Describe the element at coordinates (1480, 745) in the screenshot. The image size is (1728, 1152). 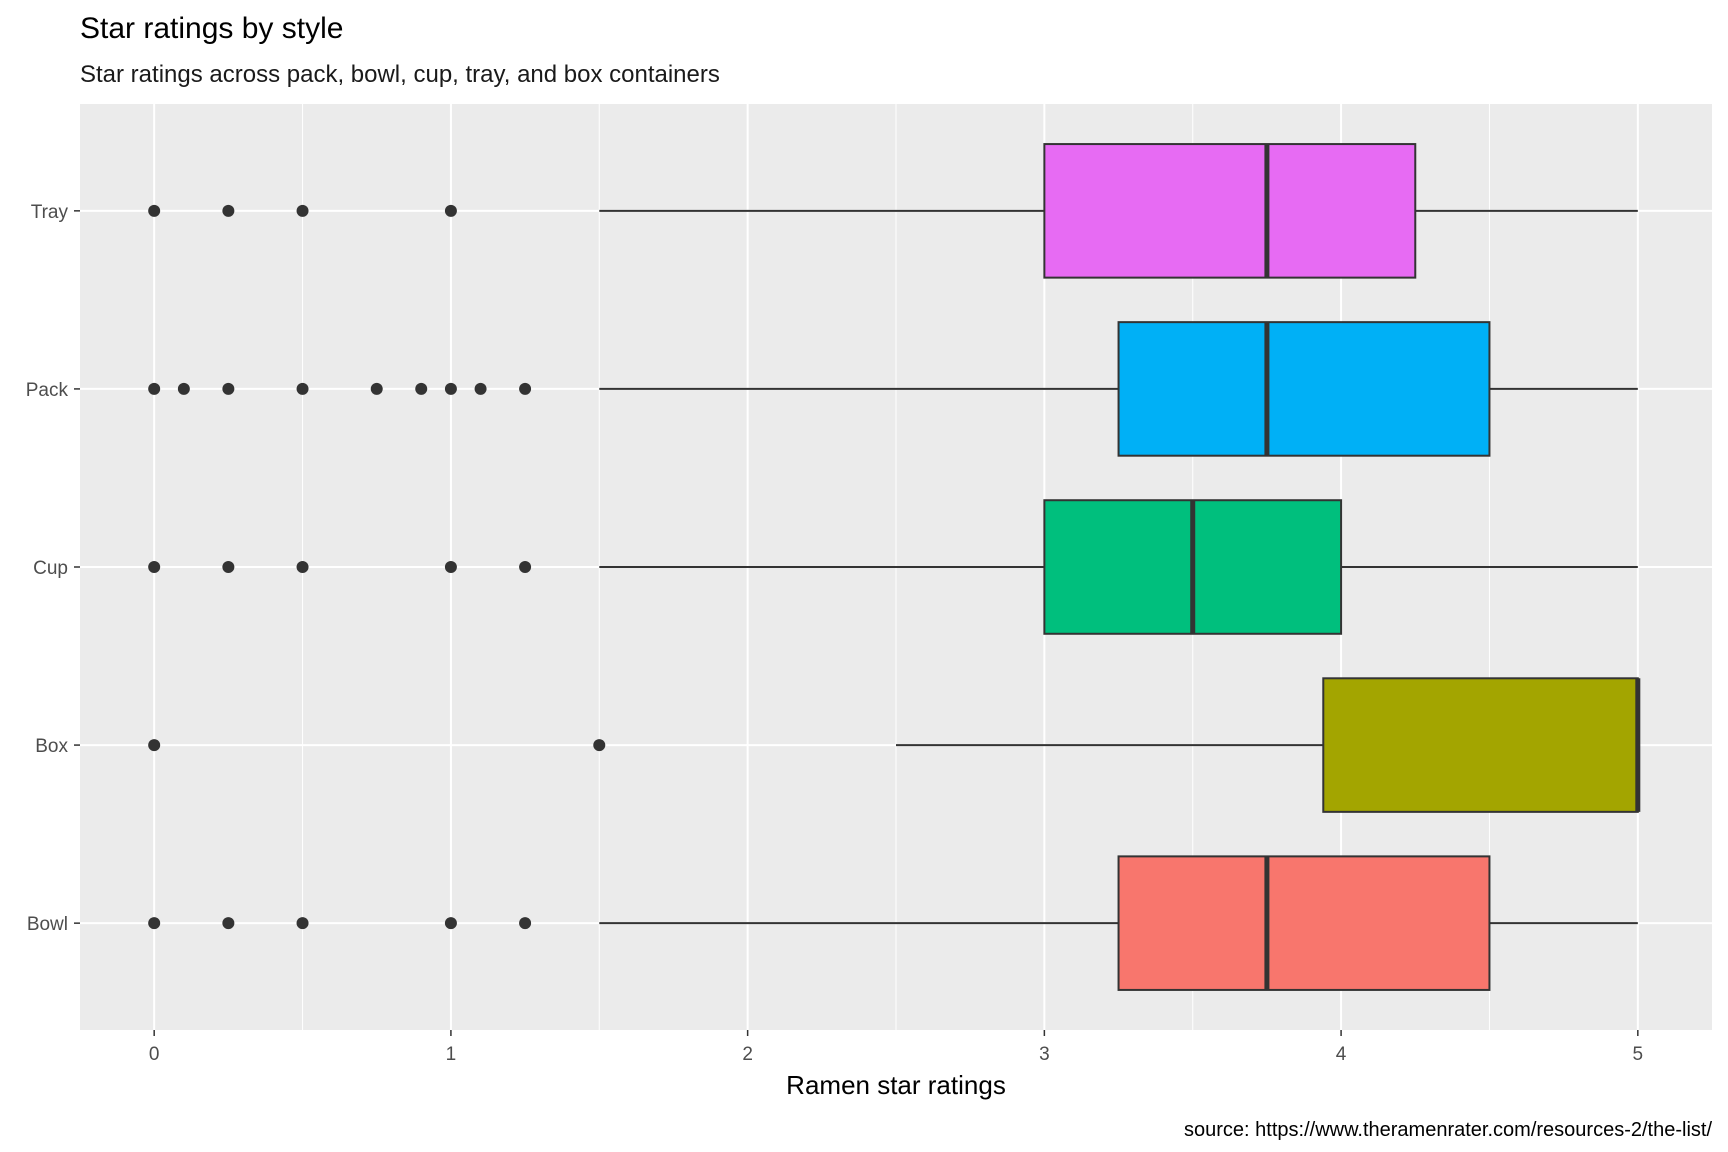
I see `box-box` at that location.